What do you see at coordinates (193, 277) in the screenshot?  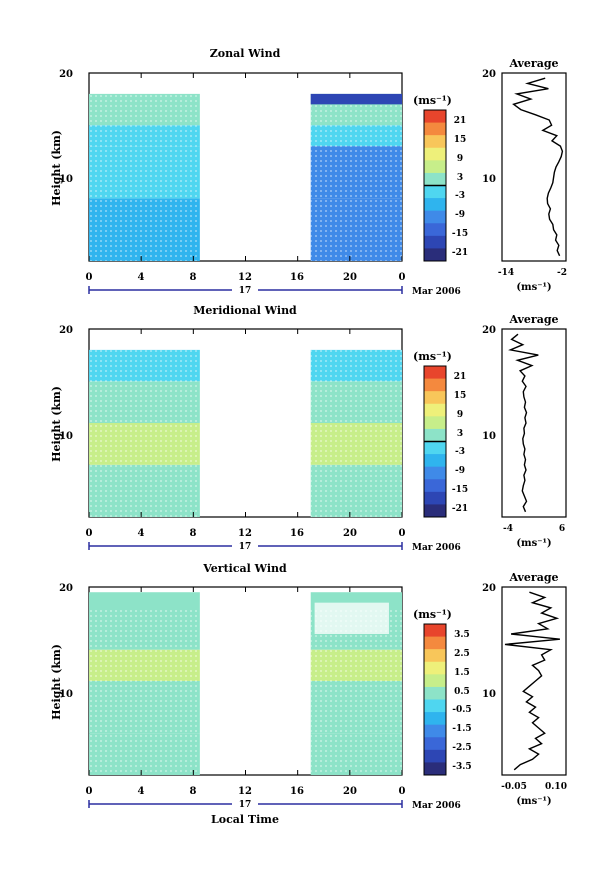 I see `x-tick-label: 8` at bounding box center [193, 277].